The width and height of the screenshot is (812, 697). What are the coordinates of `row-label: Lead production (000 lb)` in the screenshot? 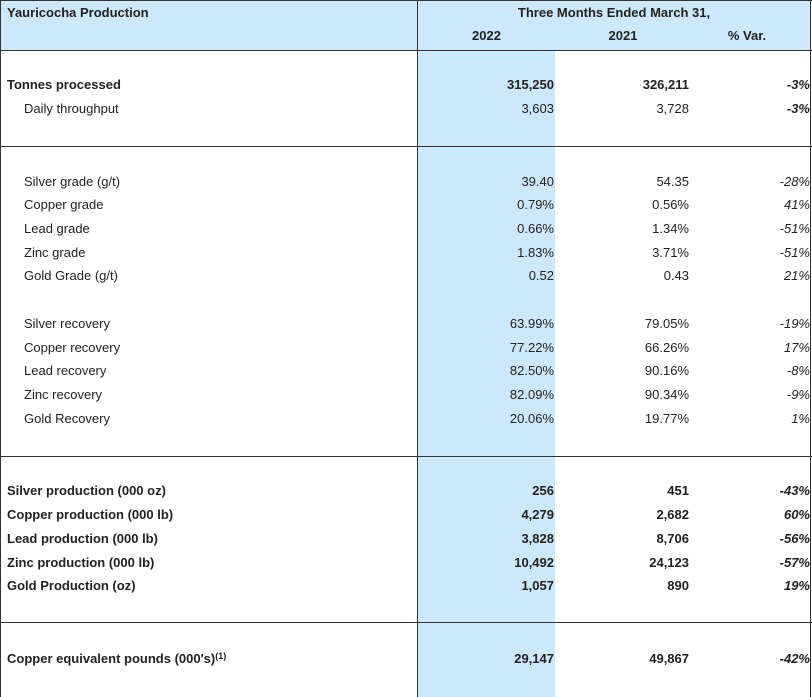 It's located at (82, 538).